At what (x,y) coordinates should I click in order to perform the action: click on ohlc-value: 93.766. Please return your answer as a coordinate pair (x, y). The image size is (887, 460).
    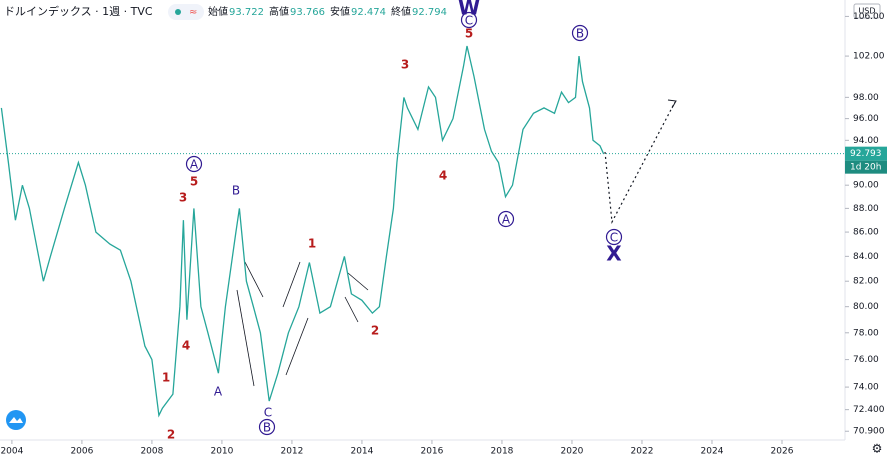
    Looking at the image, I should click on (307, 12).